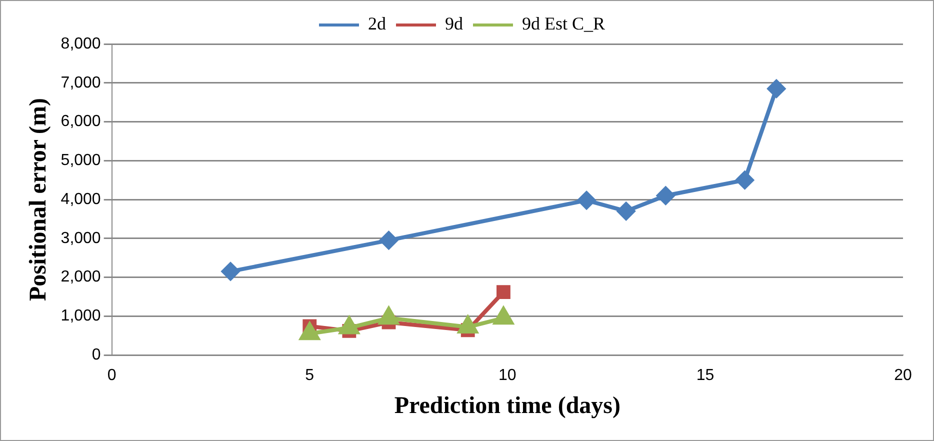 This screenshot has width=934, height=441. I want to click on y-tick-label: 2,000, so click(80, 277).